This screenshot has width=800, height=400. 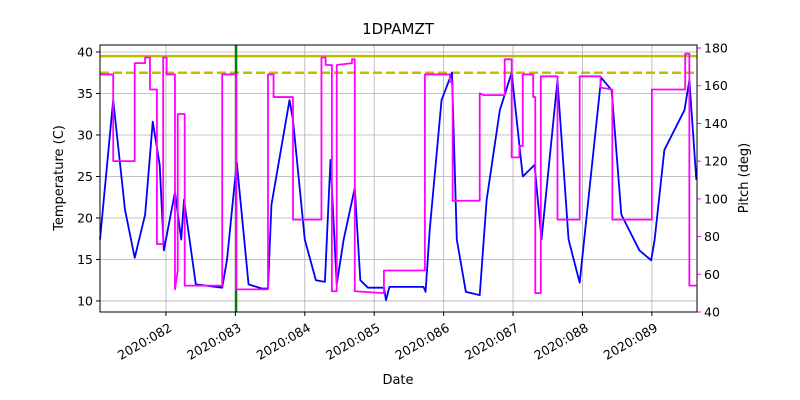 I want to click on y2-axis-label: Pitch (deg), so click(x=744, y=178).